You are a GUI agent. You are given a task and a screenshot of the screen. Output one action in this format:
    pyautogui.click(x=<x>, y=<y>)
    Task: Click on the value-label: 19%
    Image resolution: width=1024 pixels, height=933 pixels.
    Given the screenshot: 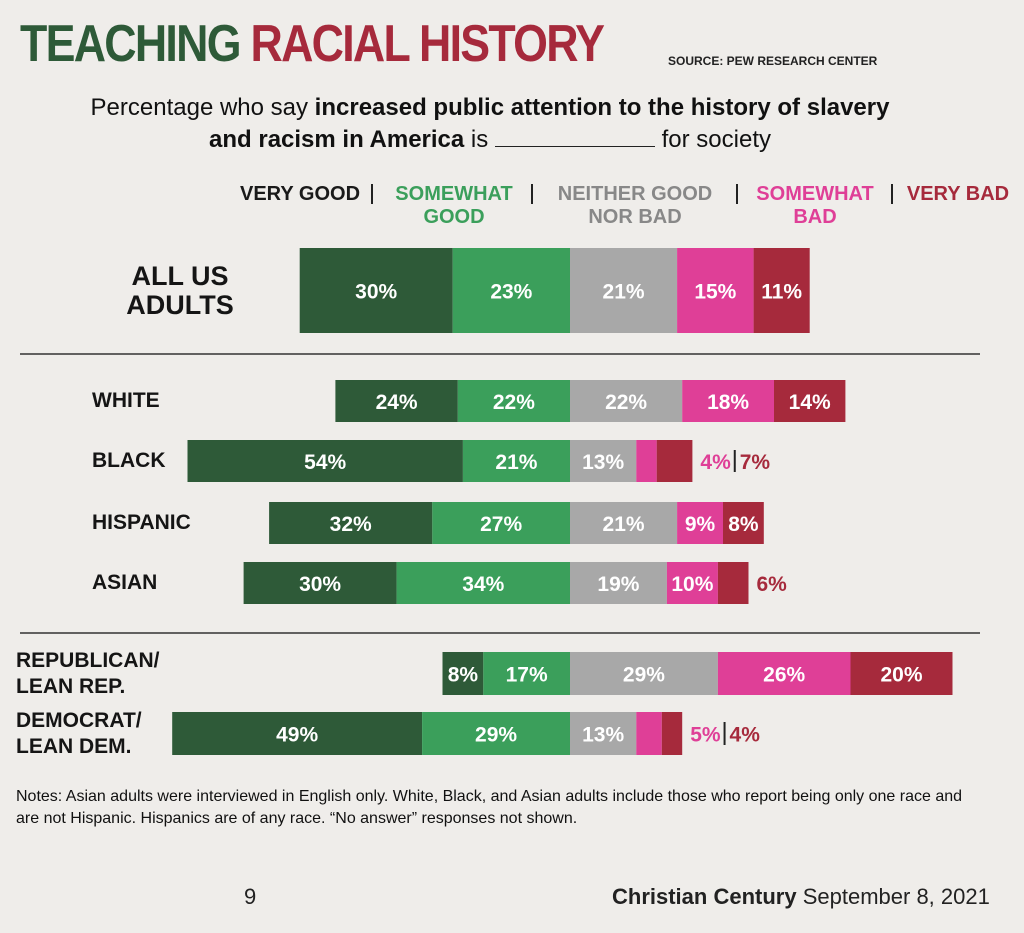 What is the action you would take?
    pyautogui.click(x=618, y=584)
    